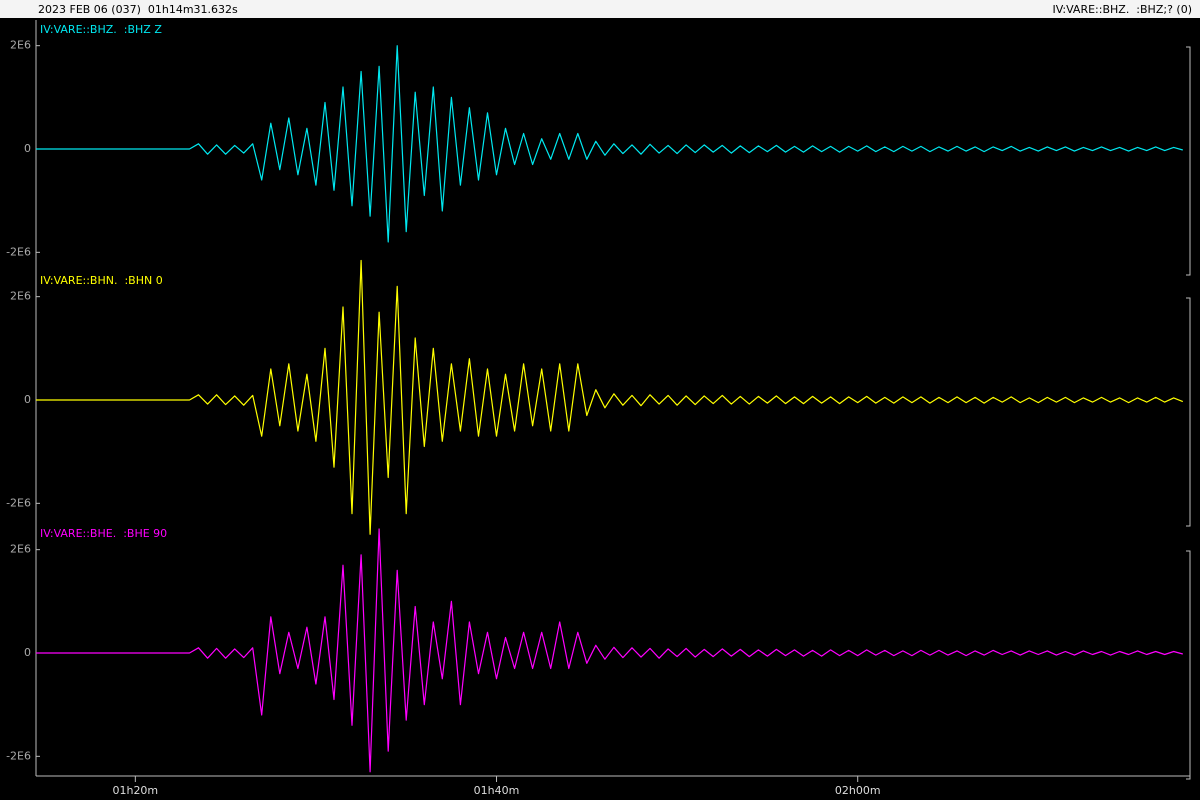 The height and width of the screenshot is (800, 1200). I want to click on channel-label: IV:VARE::BHN. :BHN 0, so click(101, 280).